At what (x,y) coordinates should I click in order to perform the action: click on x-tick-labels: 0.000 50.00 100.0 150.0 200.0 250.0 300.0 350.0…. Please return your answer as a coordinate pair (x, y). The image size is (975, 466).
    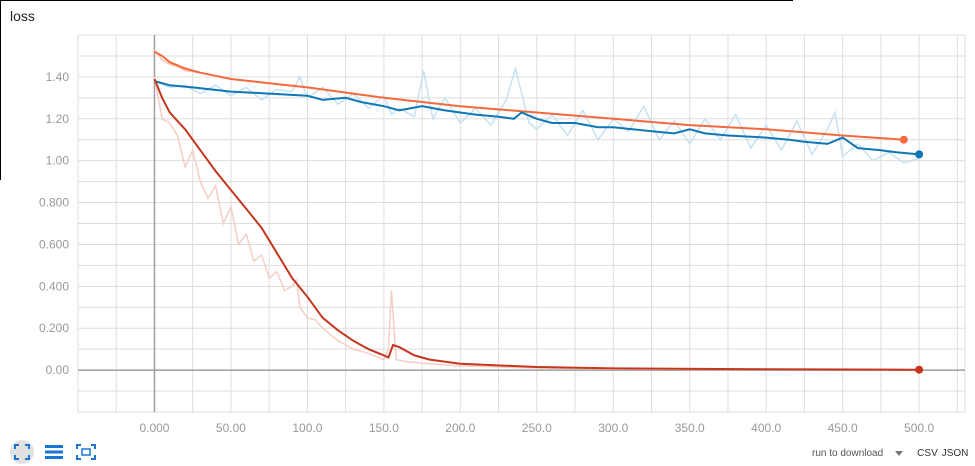
    Looking at the image, I should click on (536, 428).